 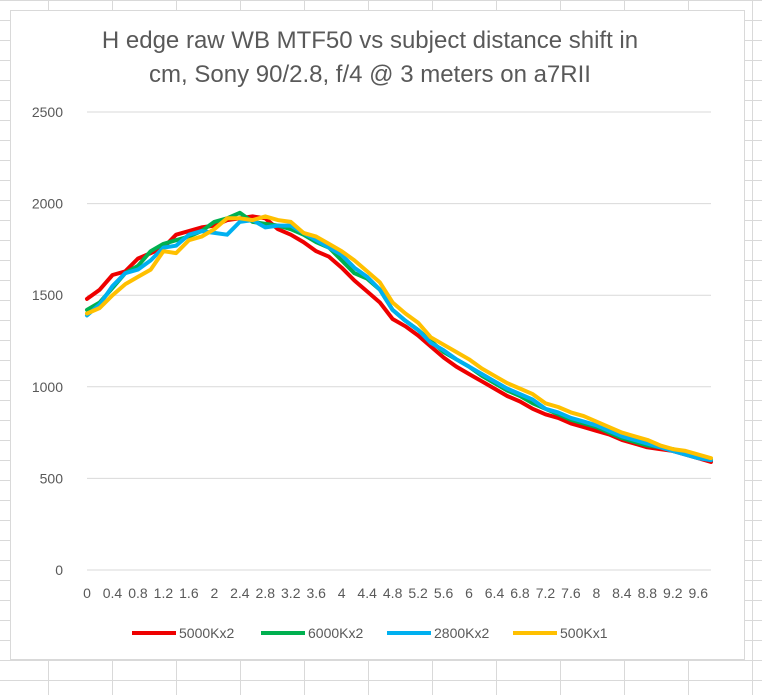 I want to click on y-tick-label: 1000, so click(x=47, y=387).